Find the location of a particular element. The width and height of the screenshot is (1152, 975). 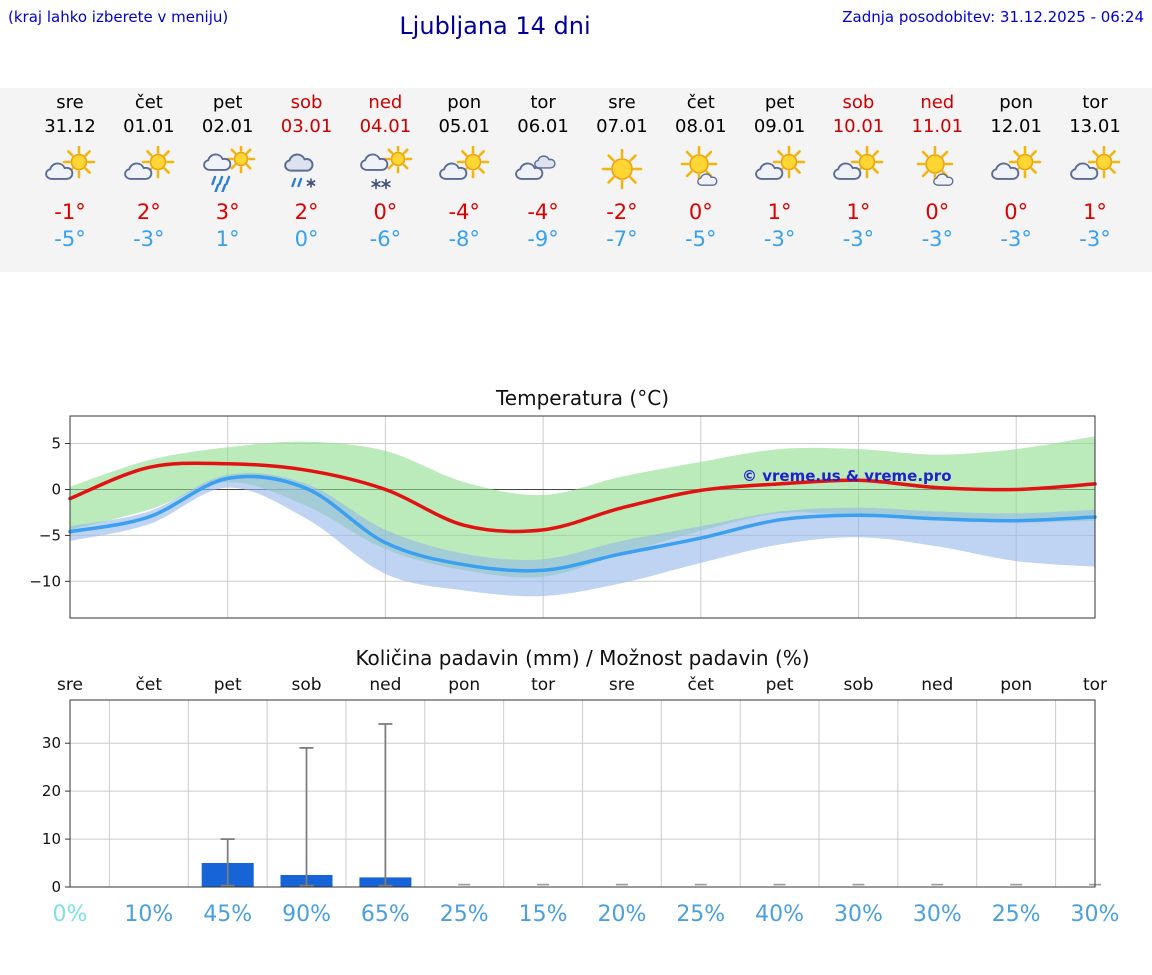

temp-ytick-label: 5 is located at coordinates (56, 444).